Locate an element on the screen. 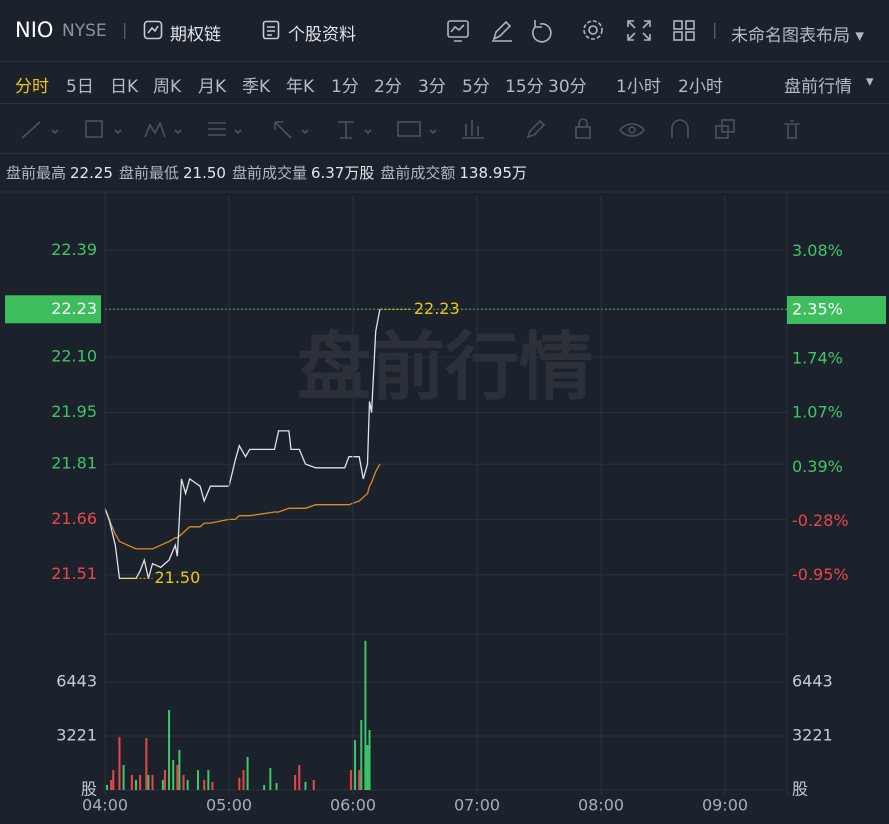  toolbar-icons is located at coordinates (571, 31).